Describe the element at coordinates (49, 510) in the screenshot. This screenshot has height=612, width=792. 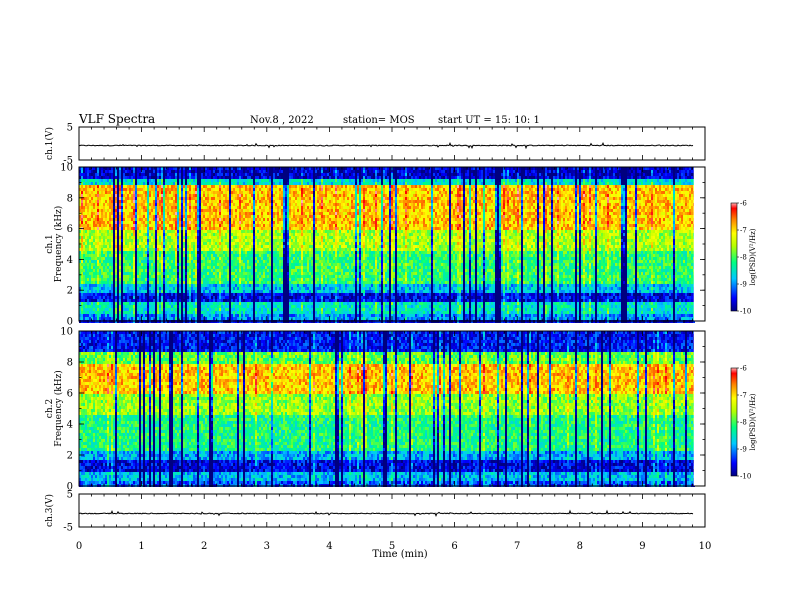
I see `ch3-waveform-ylabel: ch.3(V)` at that location.